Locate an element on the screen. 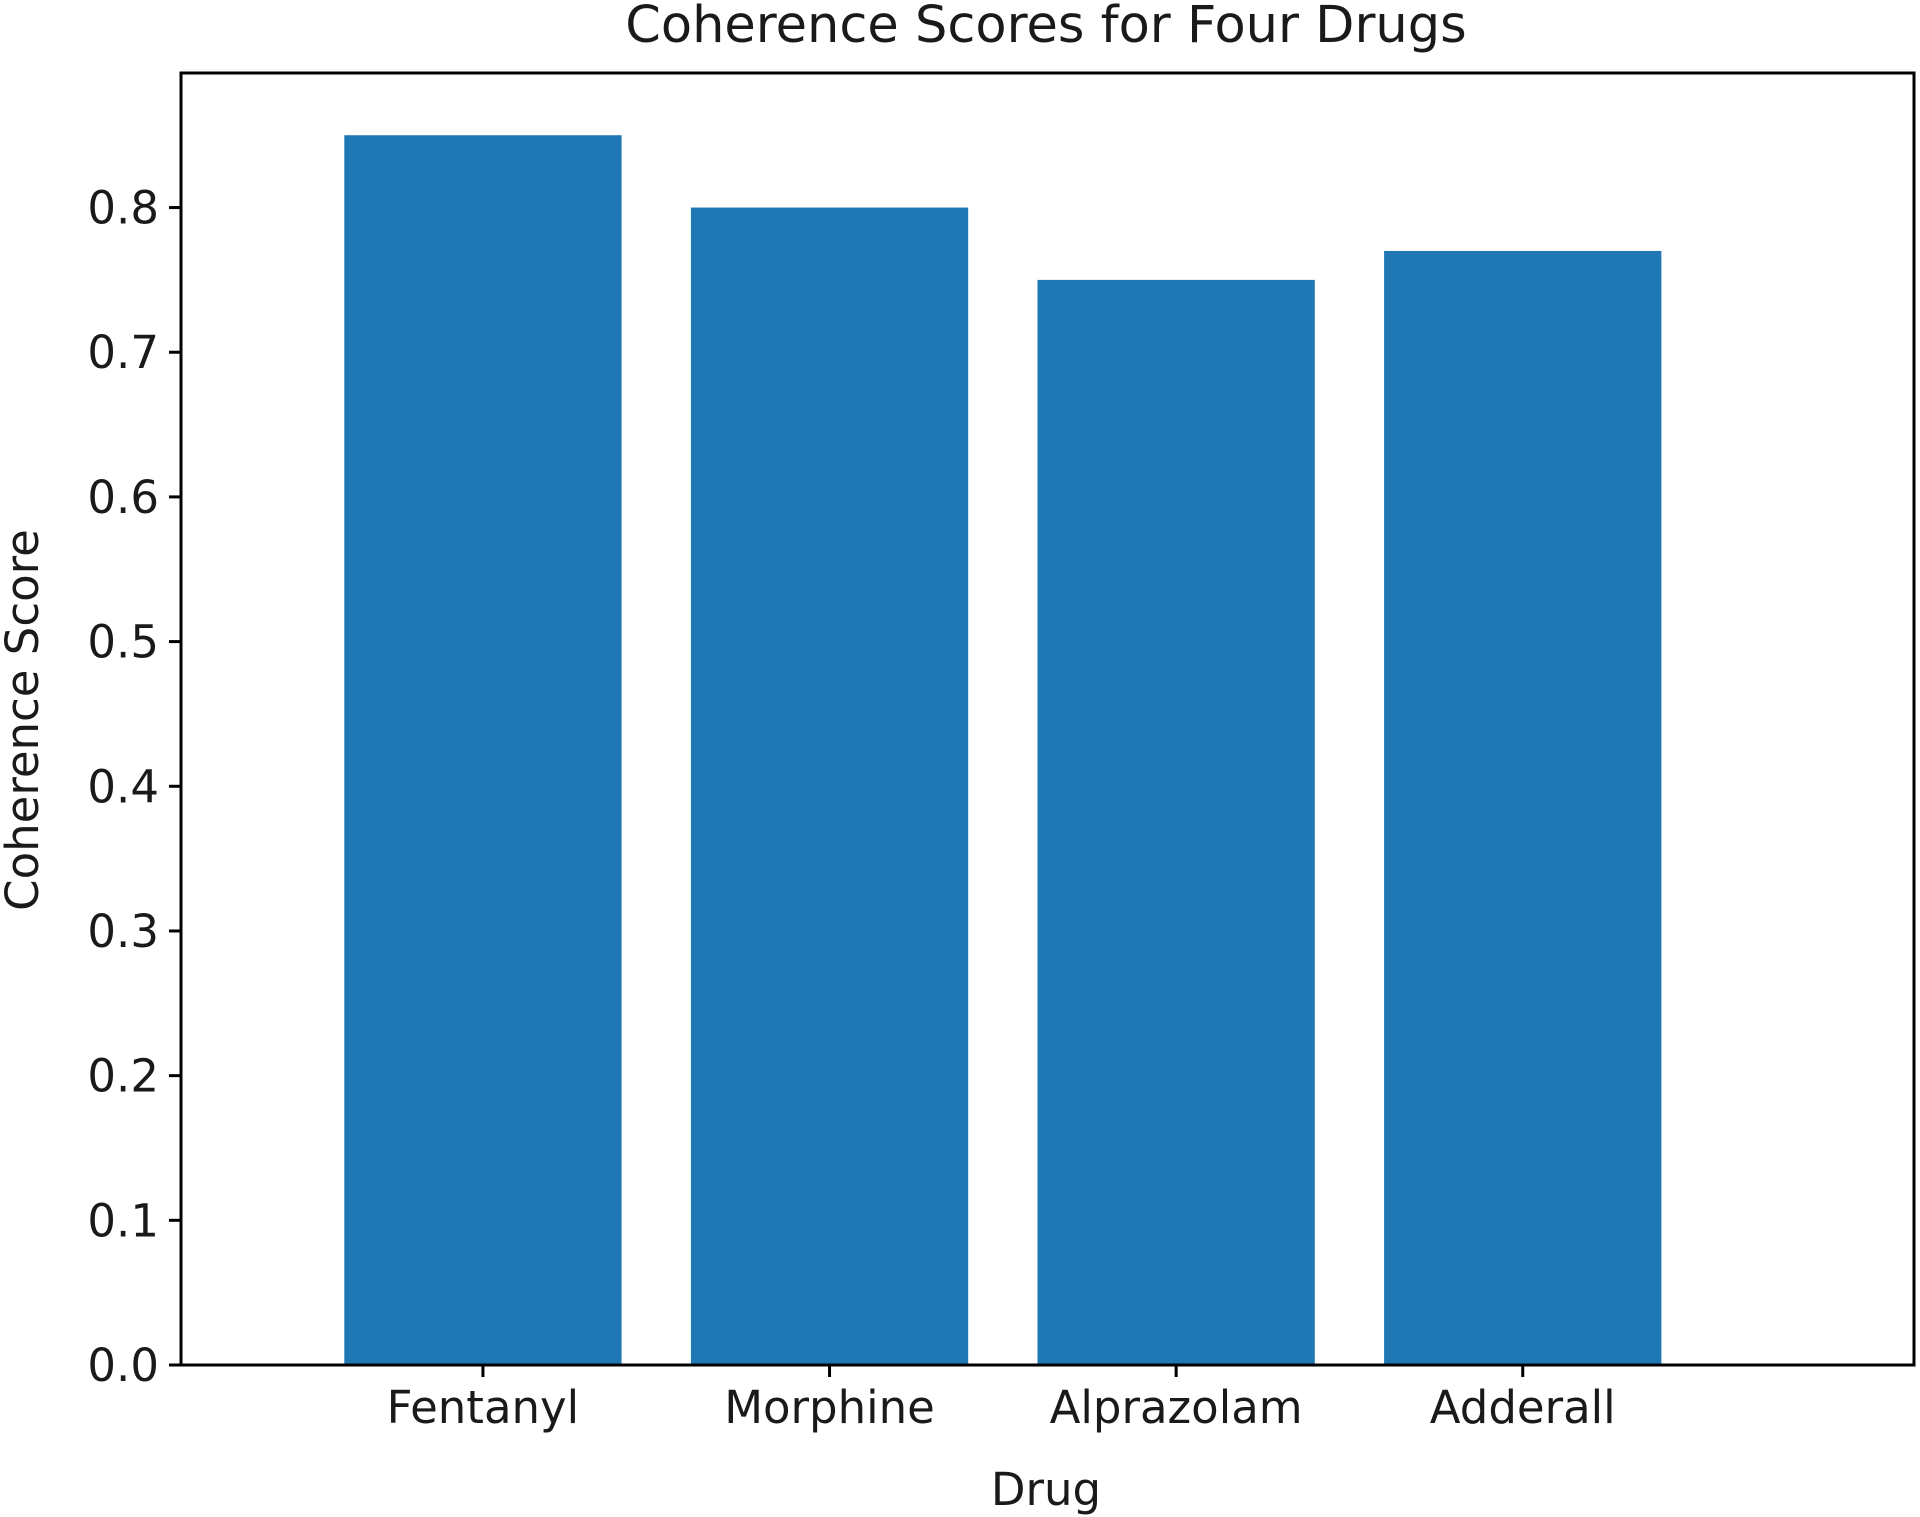 The width and height of the screenshot is (1920, 1517). x-tick-label-alprazolam: Alprazolam is located at coordinates (1176, 1407).